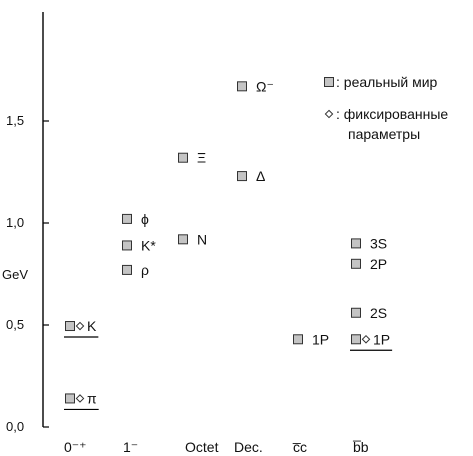 The height and width of the screenshot is (456, 473). Describe the element at coordinates (202, 239) in the screenshot. I see `data-point-label: N` at that location.